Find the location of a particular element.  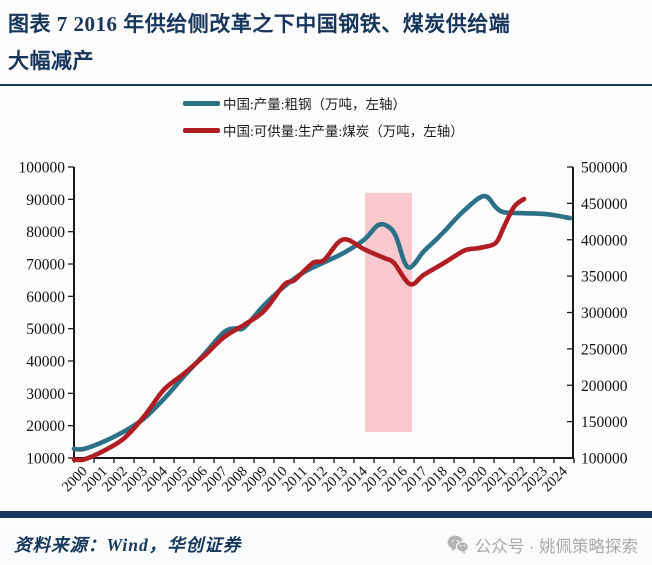

right-axis-tick-label: 200000 is located at coordinates (604, 386).